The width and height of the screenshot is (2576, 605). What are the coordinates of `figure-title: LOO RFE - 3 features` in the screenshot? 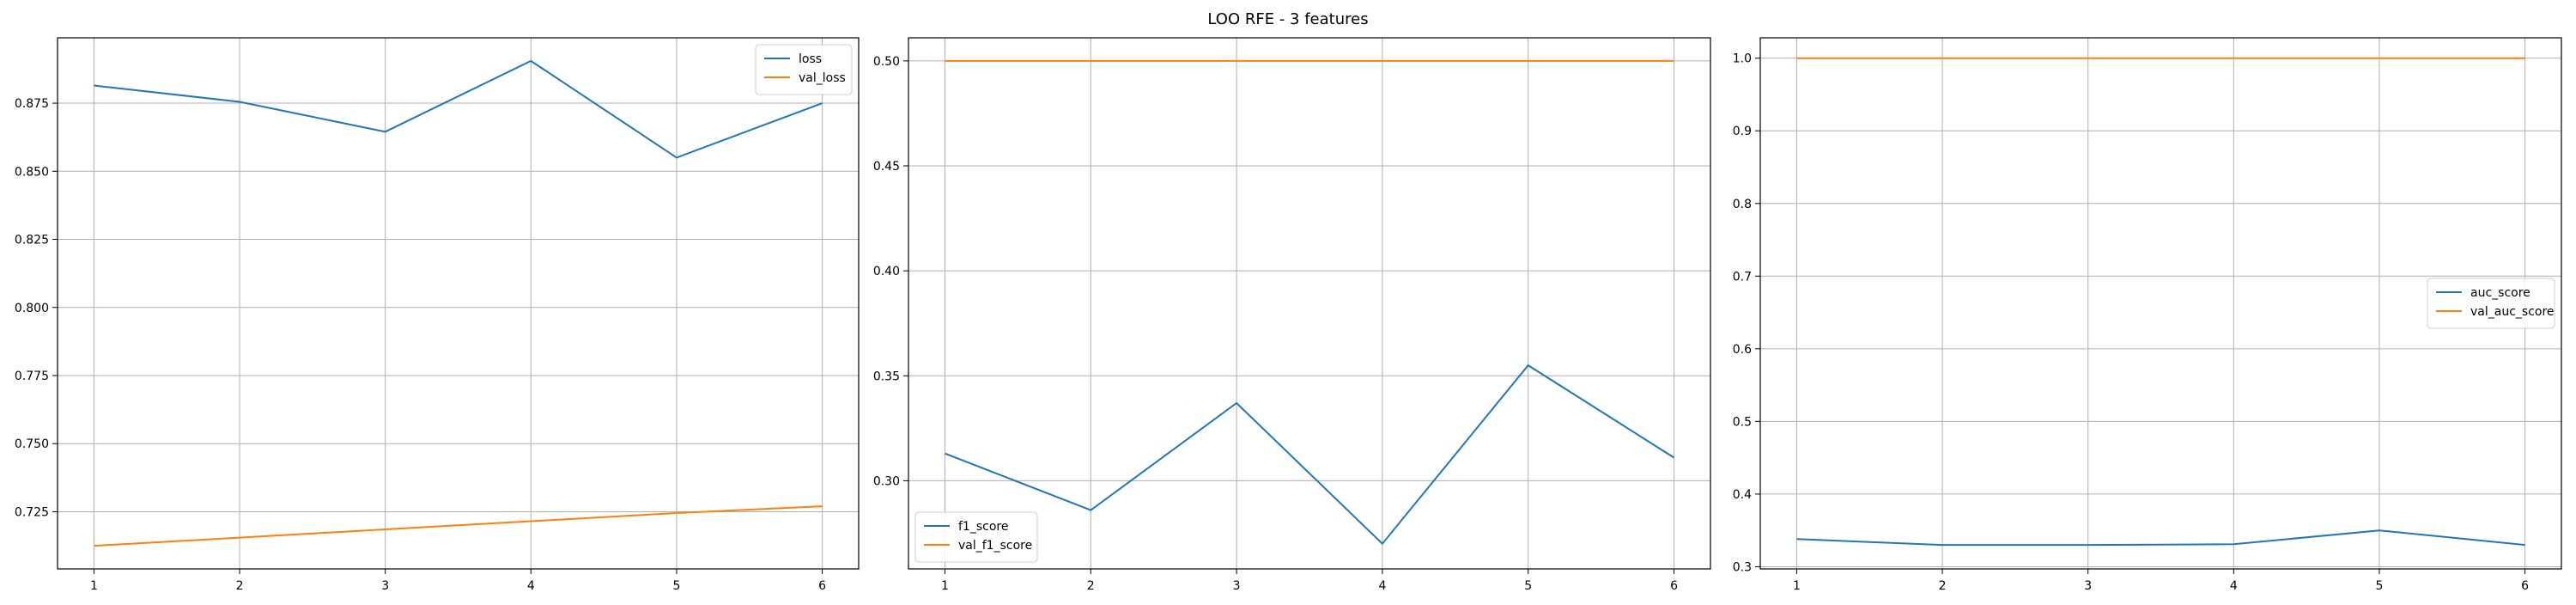 It's located at (1287, 19).